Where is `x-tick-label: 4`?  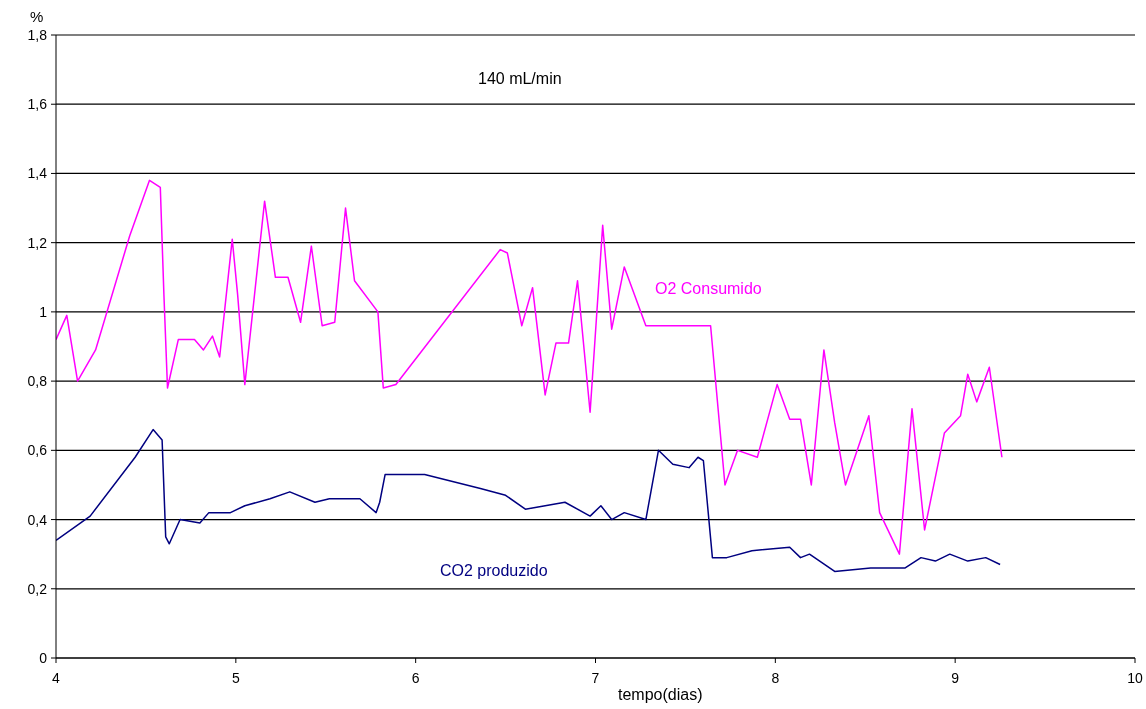
x-tick-label: 4 is located at coordinates (56, 677).